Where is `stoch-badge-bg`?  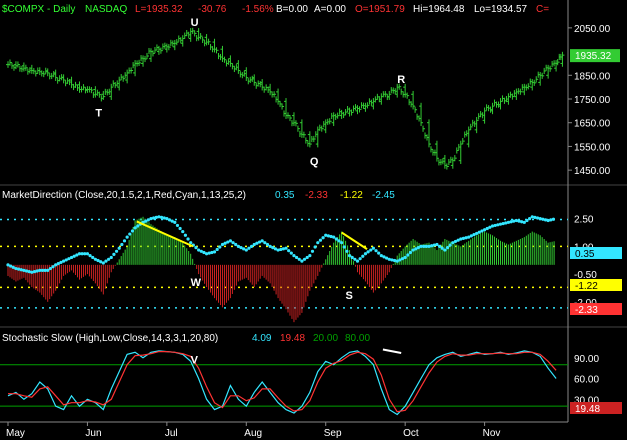
stoch-badge-bg is located at coordinates (596, 408).